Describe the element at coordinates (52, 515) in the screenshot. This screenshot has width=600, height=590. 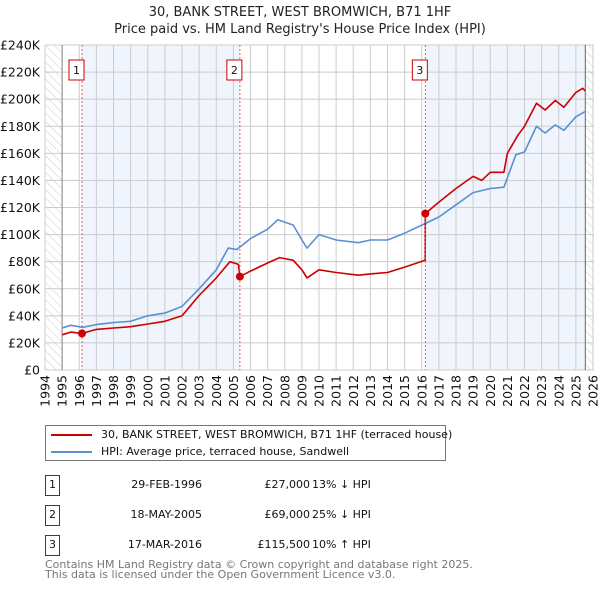
I see `sale-number-badge: 2` at that location.